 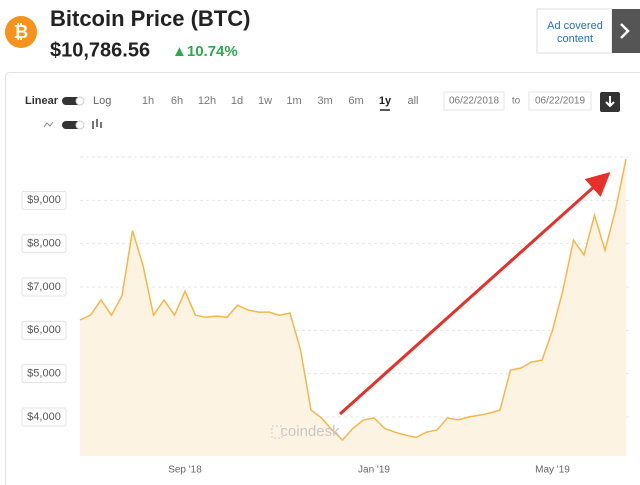 What do you see at coordinates (324, 101) in the screenshot?
I see `range-button: 3m` at bounding box center [324, 101].